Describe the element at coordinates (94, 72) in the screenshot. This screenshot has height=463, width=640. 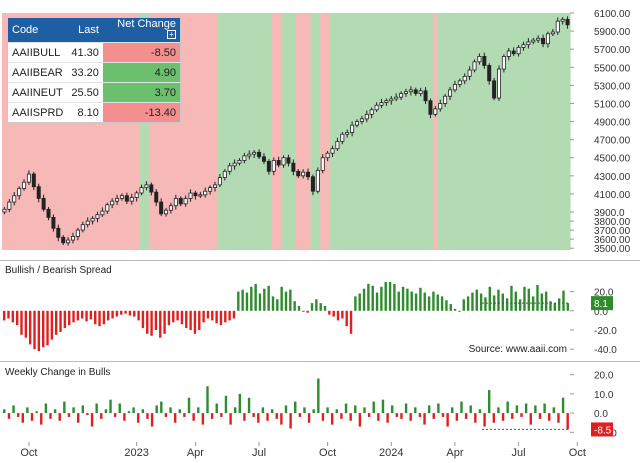
I see `table-row: AAIIBEAR 33.20 4.90` at that location.